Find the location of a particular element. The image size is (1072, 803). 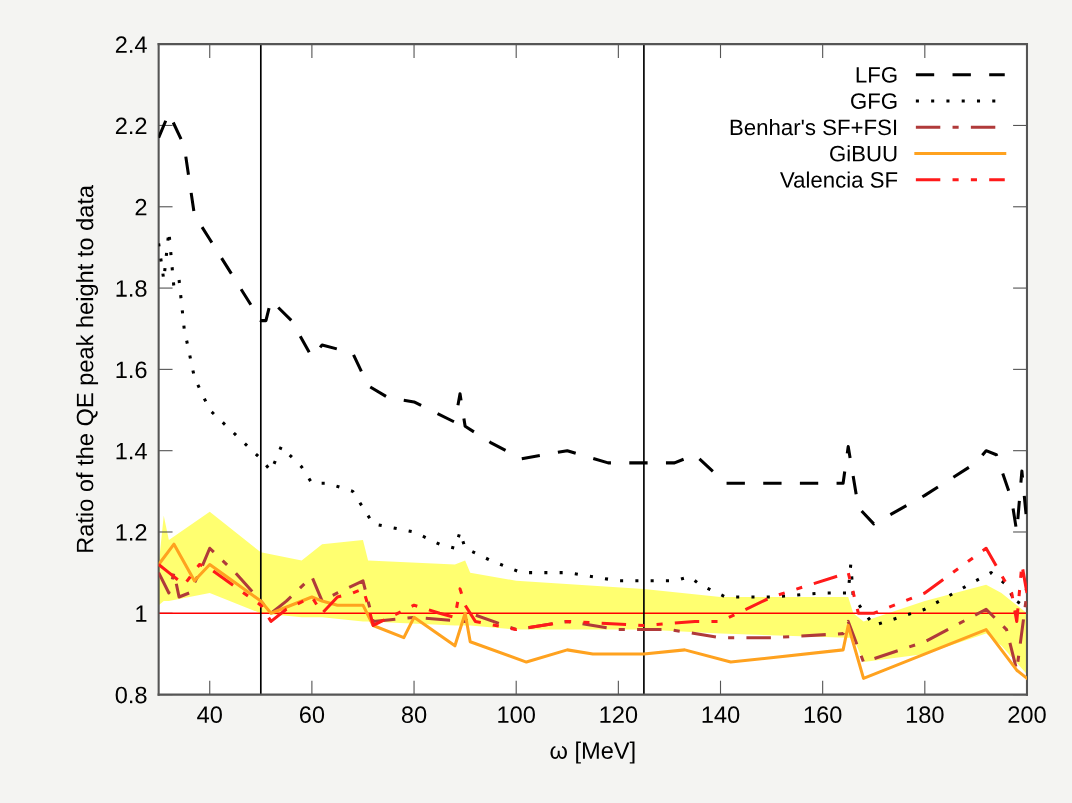

legend-label: LFG is located at coordinates (876, 74).